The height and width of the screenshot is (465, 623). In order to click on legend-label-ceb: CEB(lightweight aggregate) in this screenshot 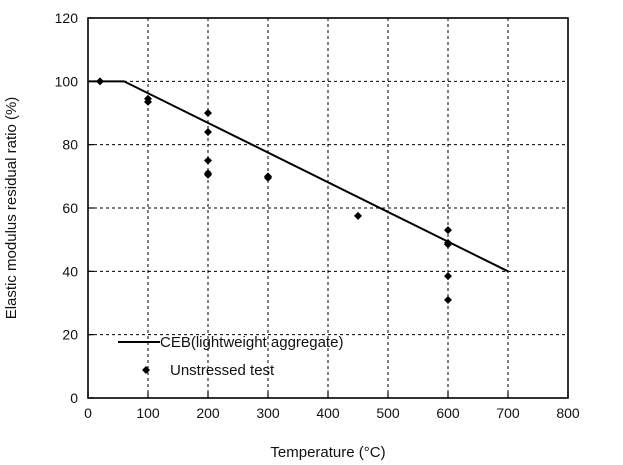, I will do `click(251, 342)`.